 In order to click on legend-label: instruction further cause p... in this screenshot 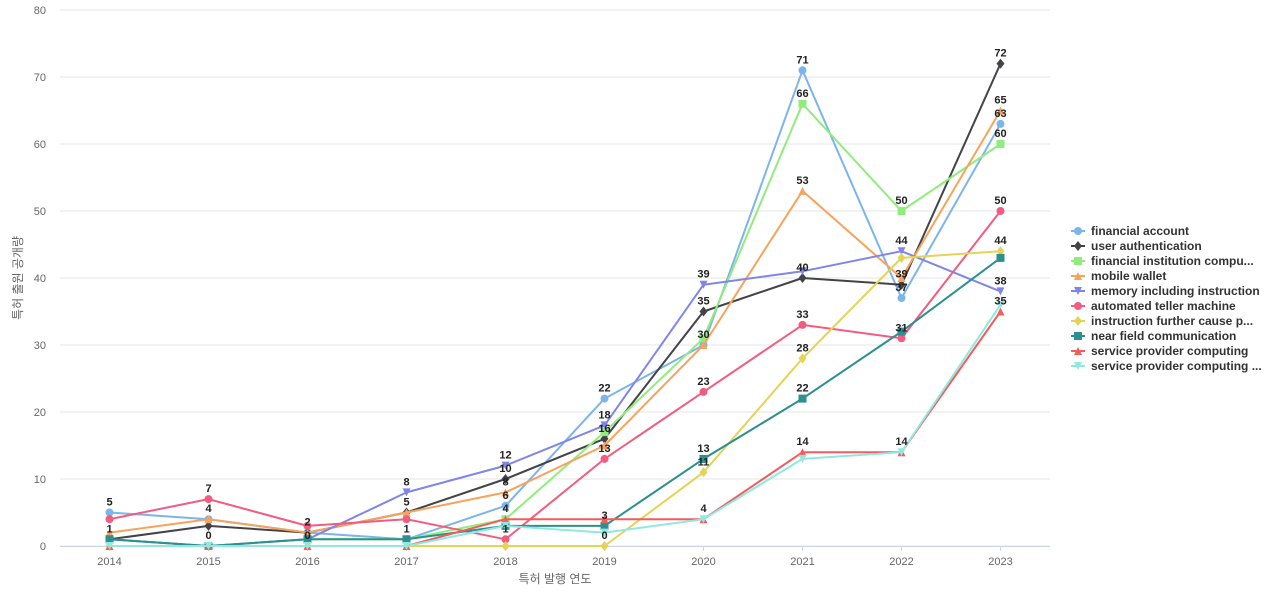, I will do `click(1172, 321)`.